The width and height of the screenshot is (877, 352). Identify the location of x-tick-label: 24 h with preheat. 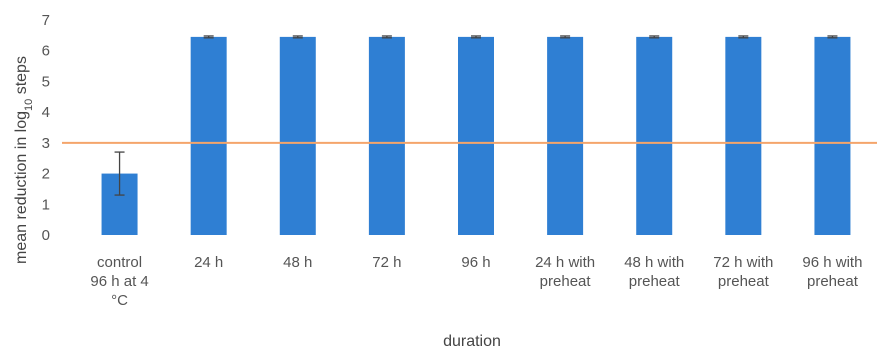
(565, 272).